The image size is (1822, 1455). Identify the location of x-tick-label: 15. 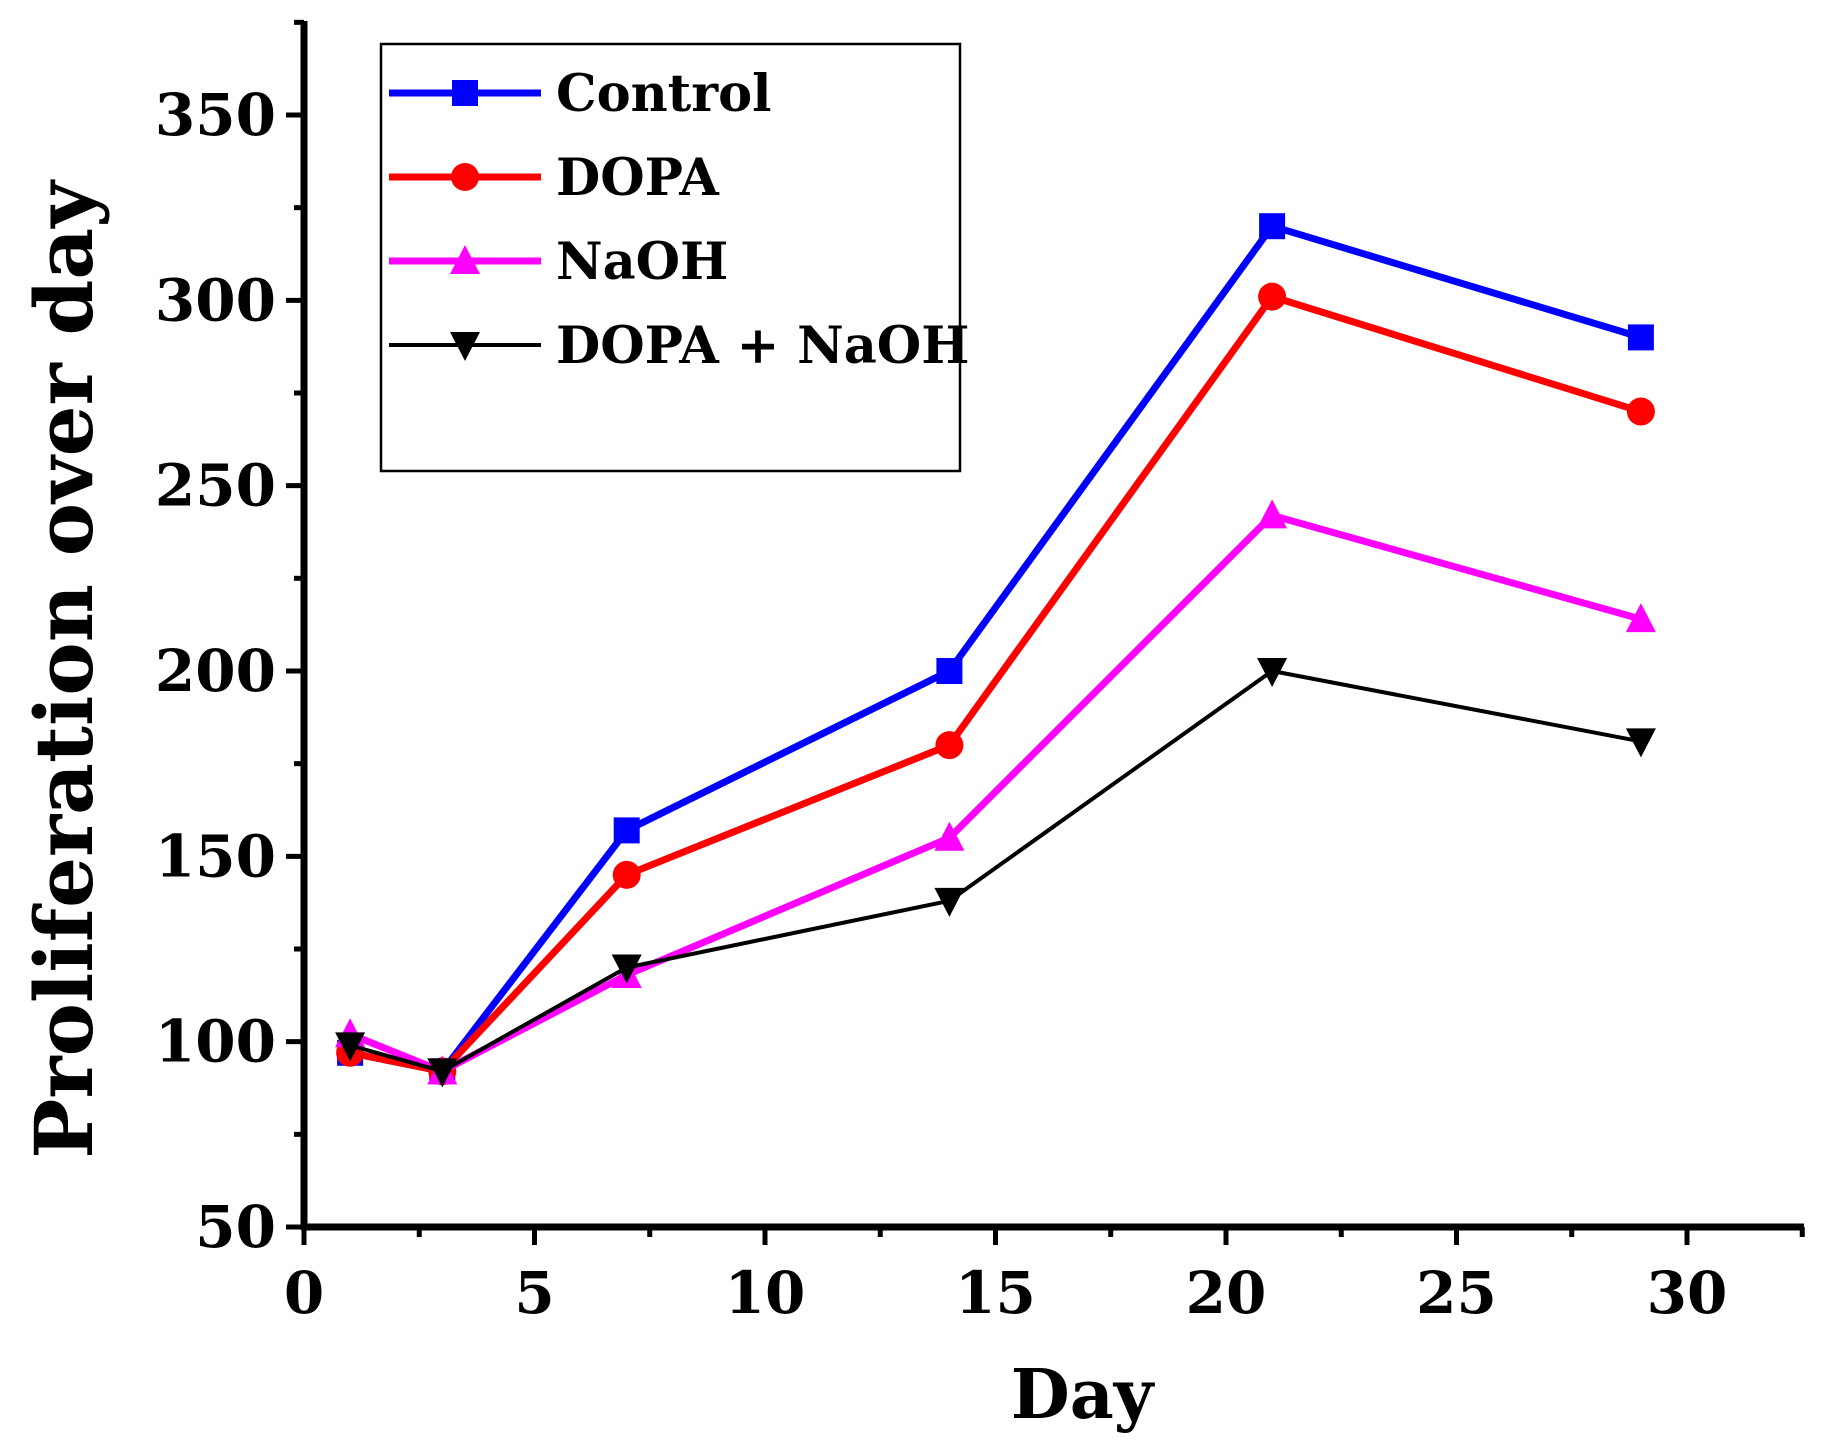
(995, 1293).